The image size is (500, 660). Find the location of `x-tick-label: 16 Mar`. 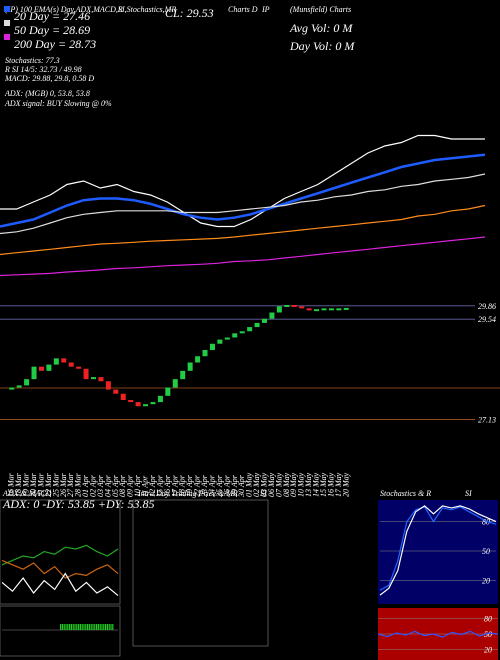

x-tick-label: 16 Mar is located at coordinates (11, 484).